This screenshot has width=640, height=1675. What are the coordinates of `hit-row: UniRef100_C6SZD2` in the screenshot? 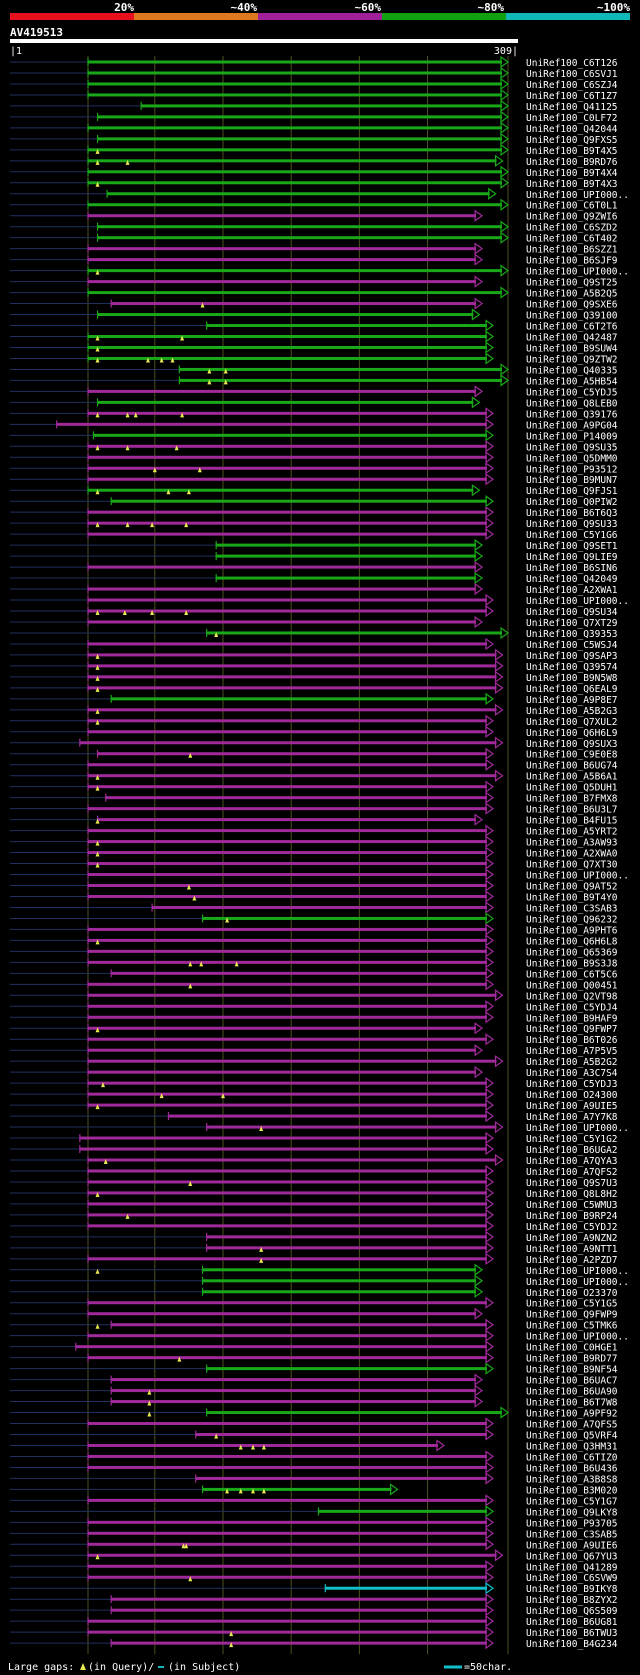 It's located at (314, 227).